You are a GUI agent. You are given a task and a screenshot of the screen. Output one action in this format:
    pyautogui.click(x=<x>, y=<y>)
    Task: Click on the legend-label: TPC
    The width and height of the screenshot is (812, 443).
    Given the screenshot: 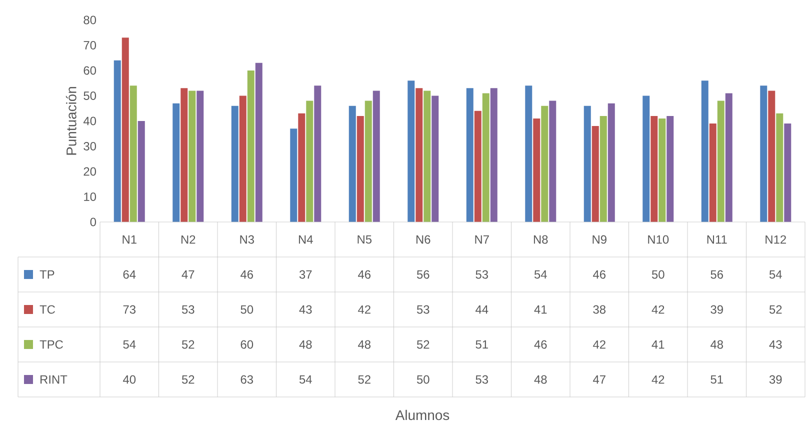 What is the action you would take?
    pyautogui.click(x=51, y=344)
    